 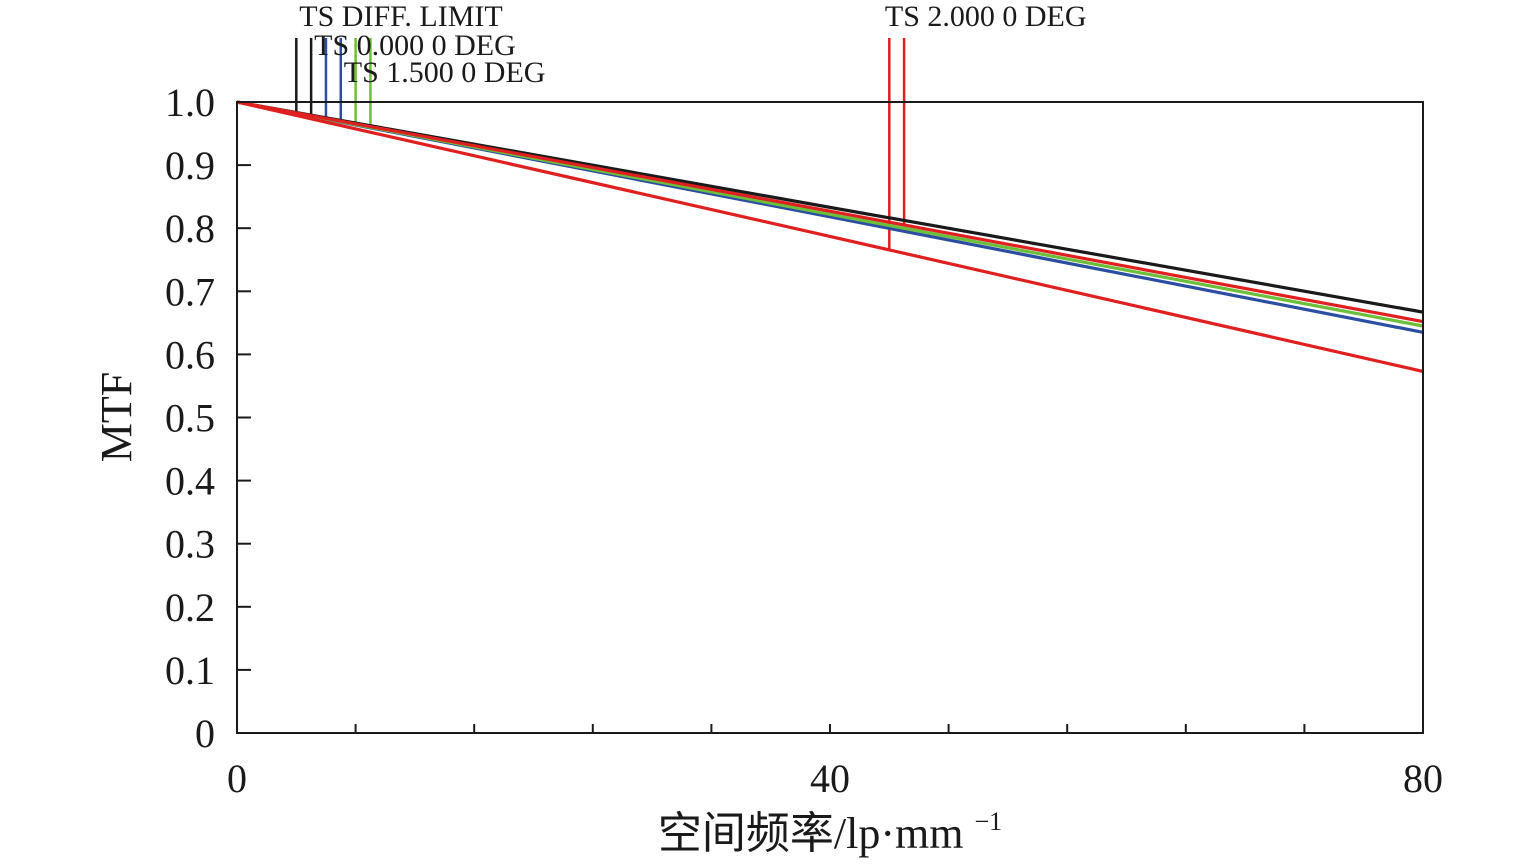 I want to click on y-tick-label: 0.8, so click(x=190, y=228).